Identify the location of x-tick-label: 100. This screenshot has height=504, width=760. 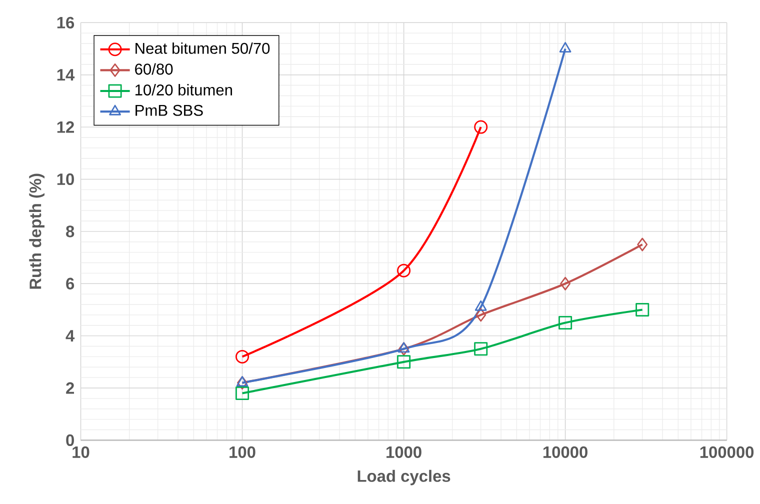
(243, 452).